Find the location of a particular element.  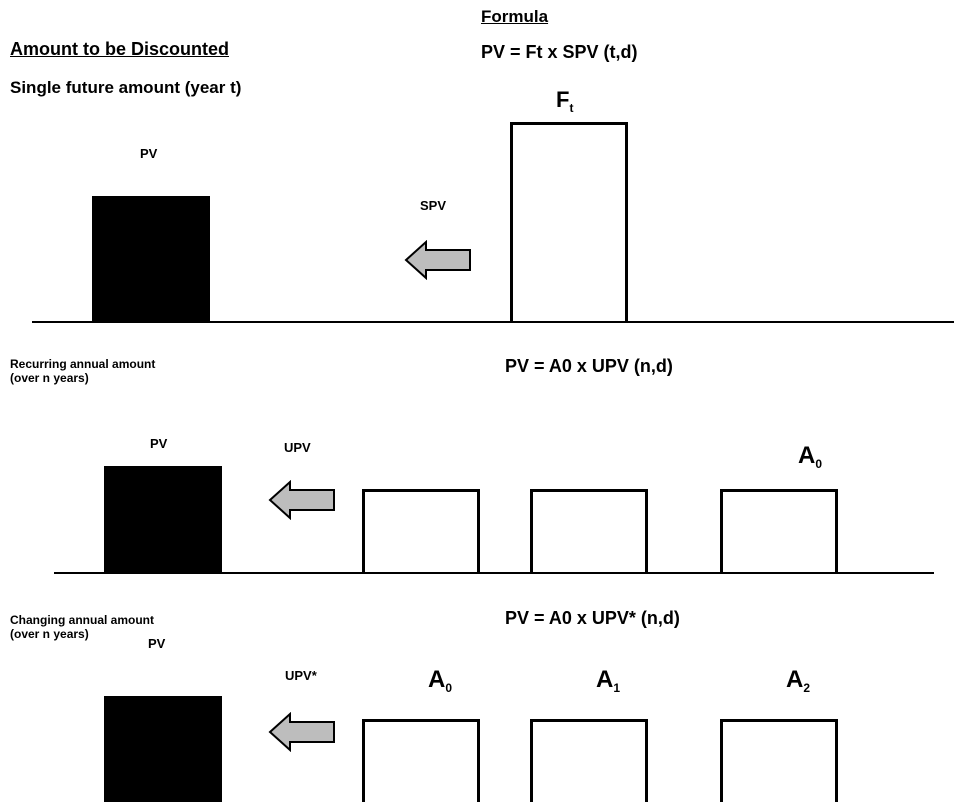

row1-baseline is located at coordinates (493, 322).